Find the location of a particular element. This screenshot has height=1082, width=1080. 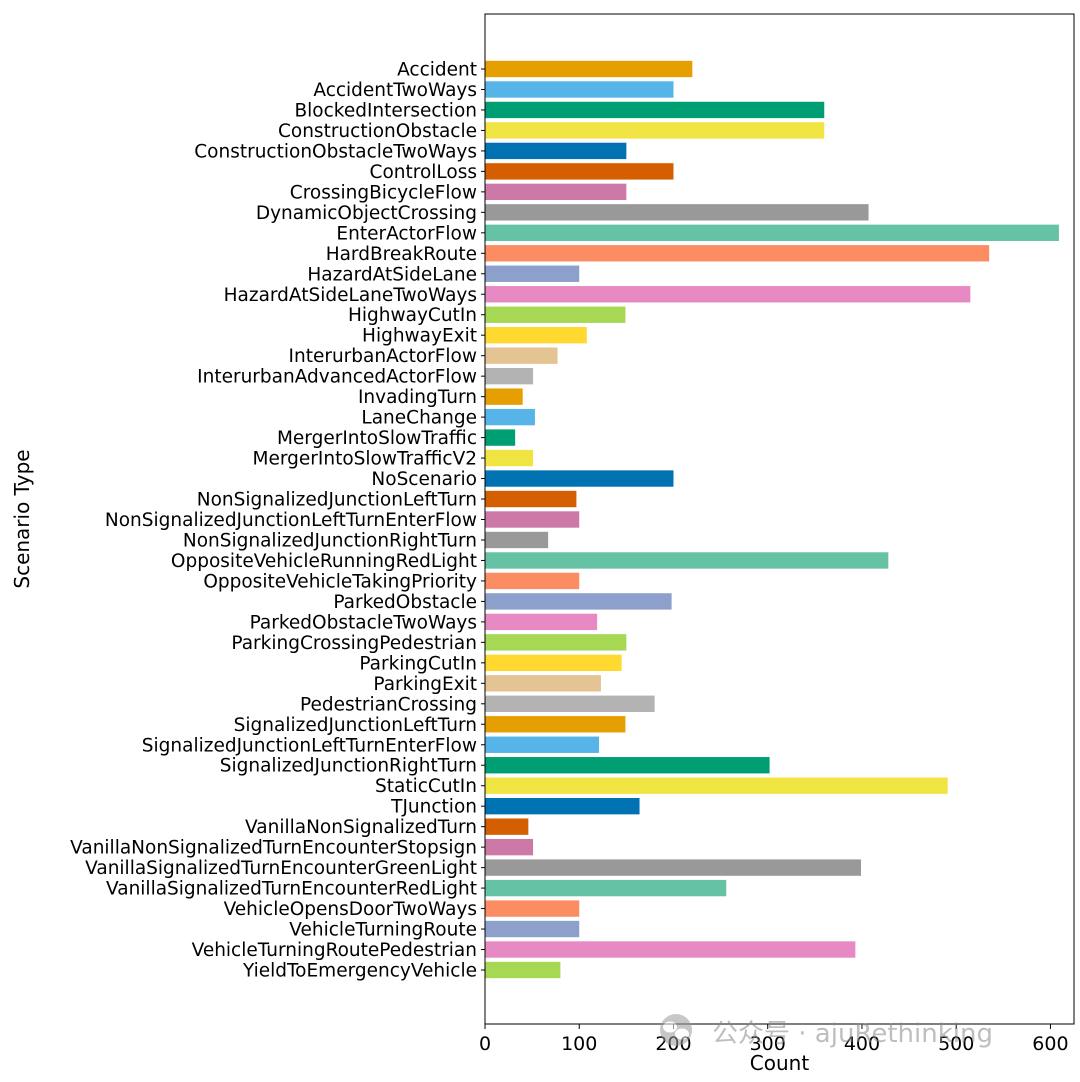

category-label: HazardAtSideLaneTwoWays is located at coordinates (350, 295).